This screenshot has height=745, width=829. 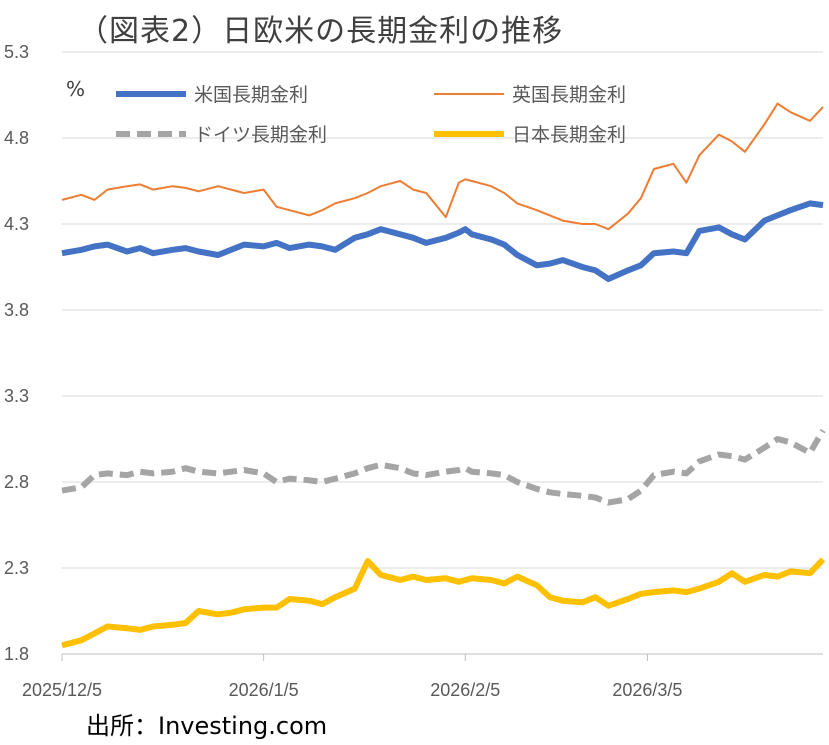 What do you see at coordinates (465, 690) in the screenshot?
I see `x-tick-label: 2026/2/5` at bounding box center [465, 690].